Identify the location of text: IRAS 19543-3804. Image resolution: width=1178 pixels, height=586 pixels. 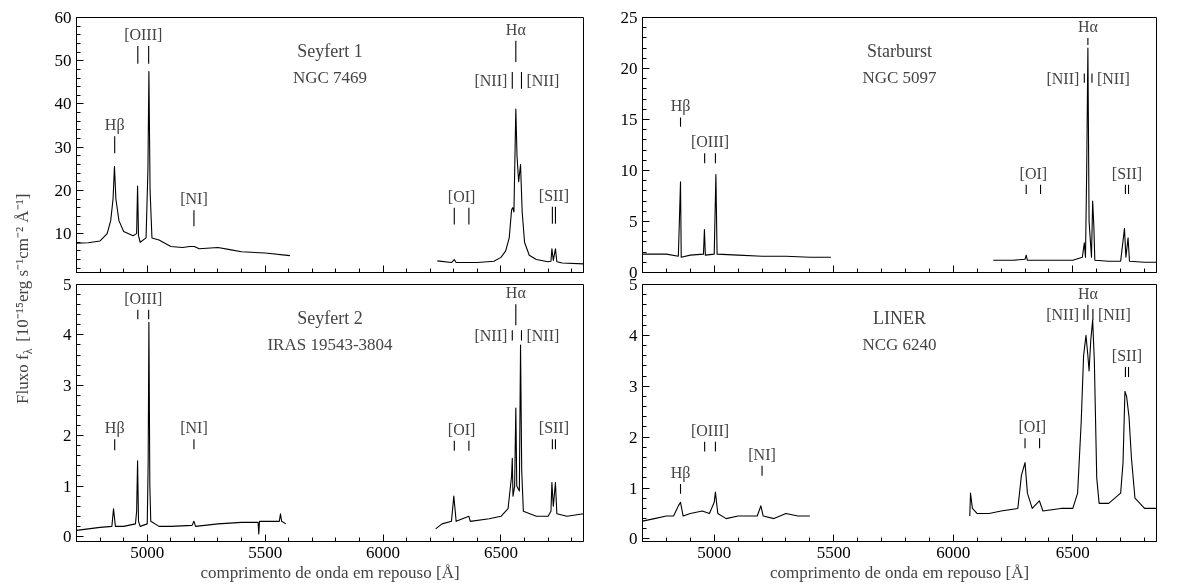
(330, 345).